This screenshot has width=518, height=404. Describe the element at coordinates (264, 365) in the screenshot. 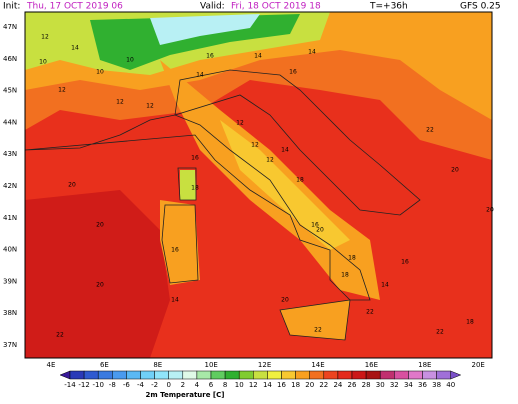

I see `lon-label: 12E` at that location.